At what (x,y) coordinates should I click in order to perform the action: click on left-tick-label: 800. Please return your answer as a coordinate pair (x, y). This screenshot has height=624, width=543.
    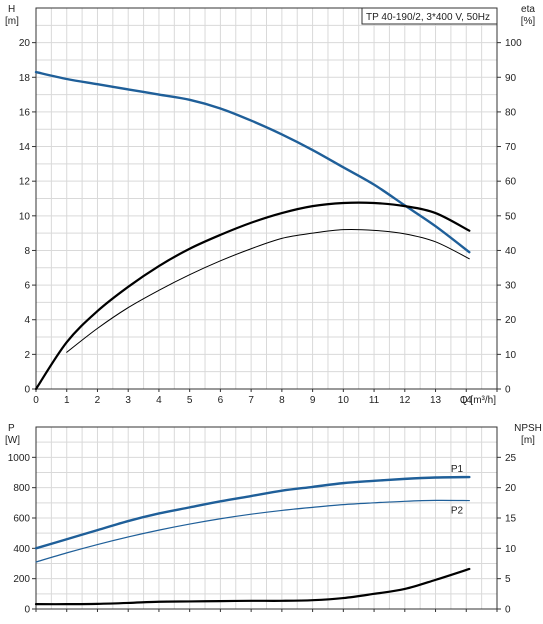
    Looking at the image, I should click on (21, 488).